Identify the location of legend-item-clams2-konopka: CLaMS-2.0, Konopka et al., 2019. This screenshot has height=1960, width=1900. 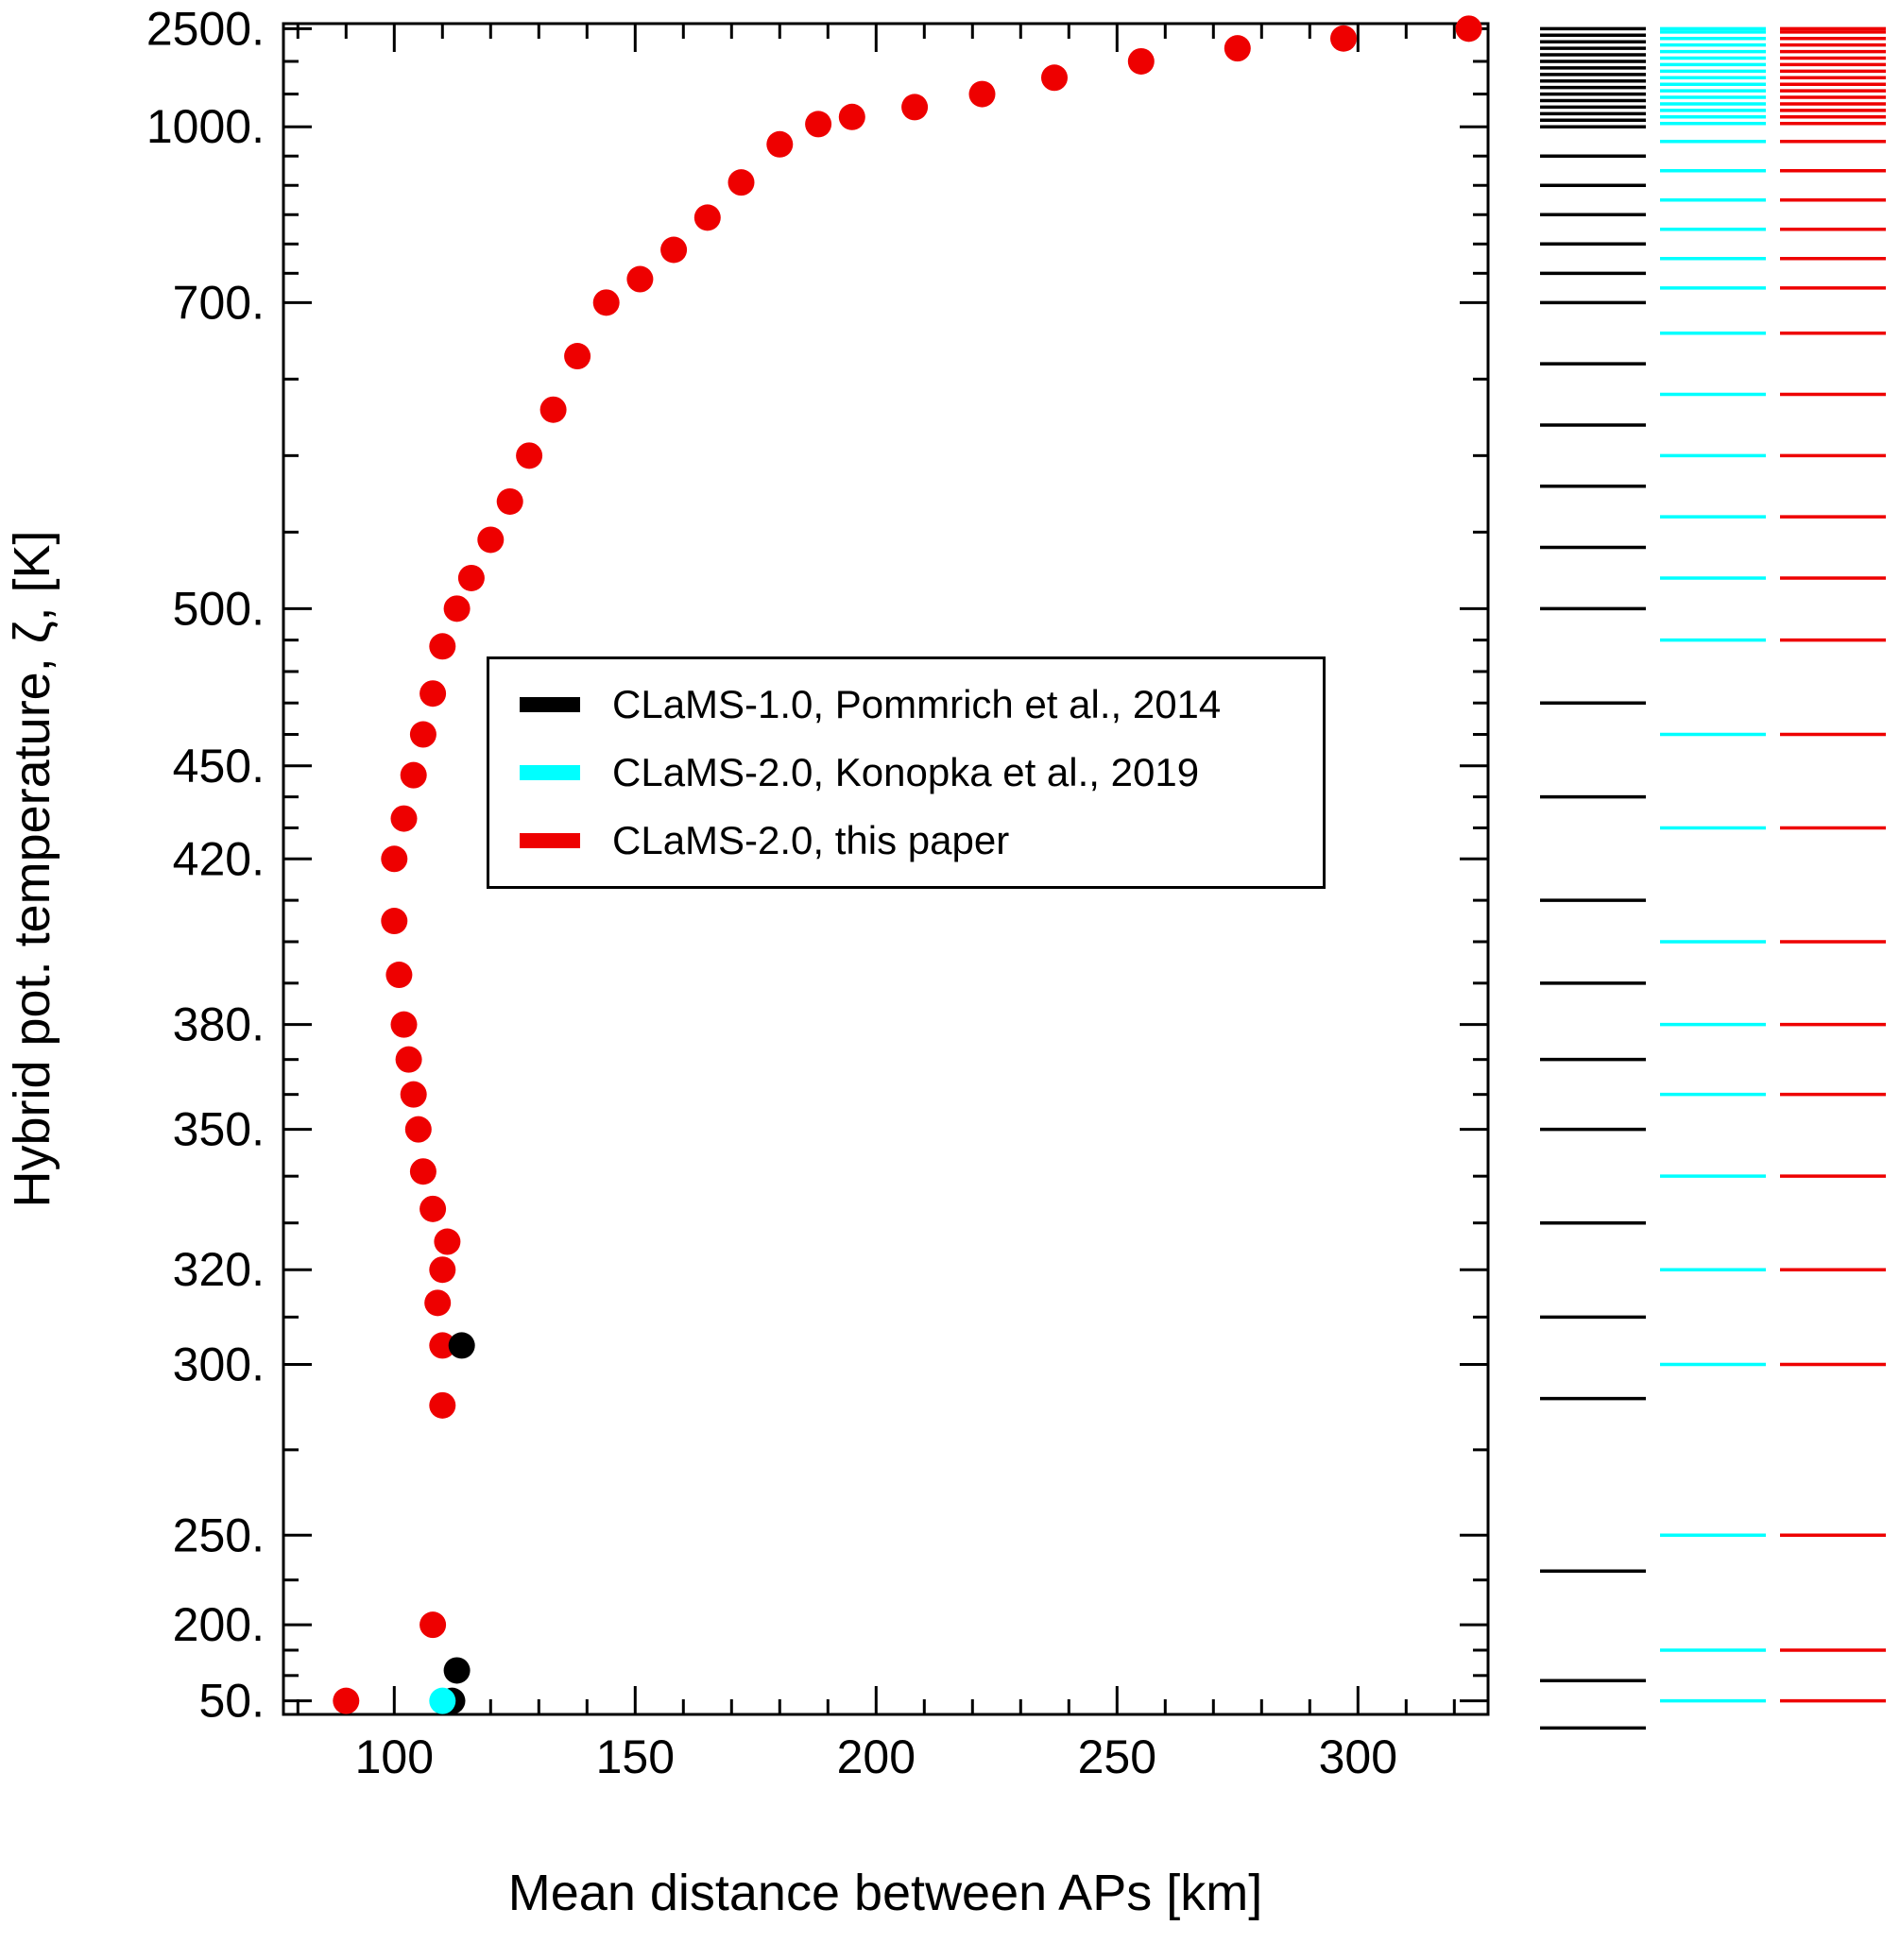
(922, 772).